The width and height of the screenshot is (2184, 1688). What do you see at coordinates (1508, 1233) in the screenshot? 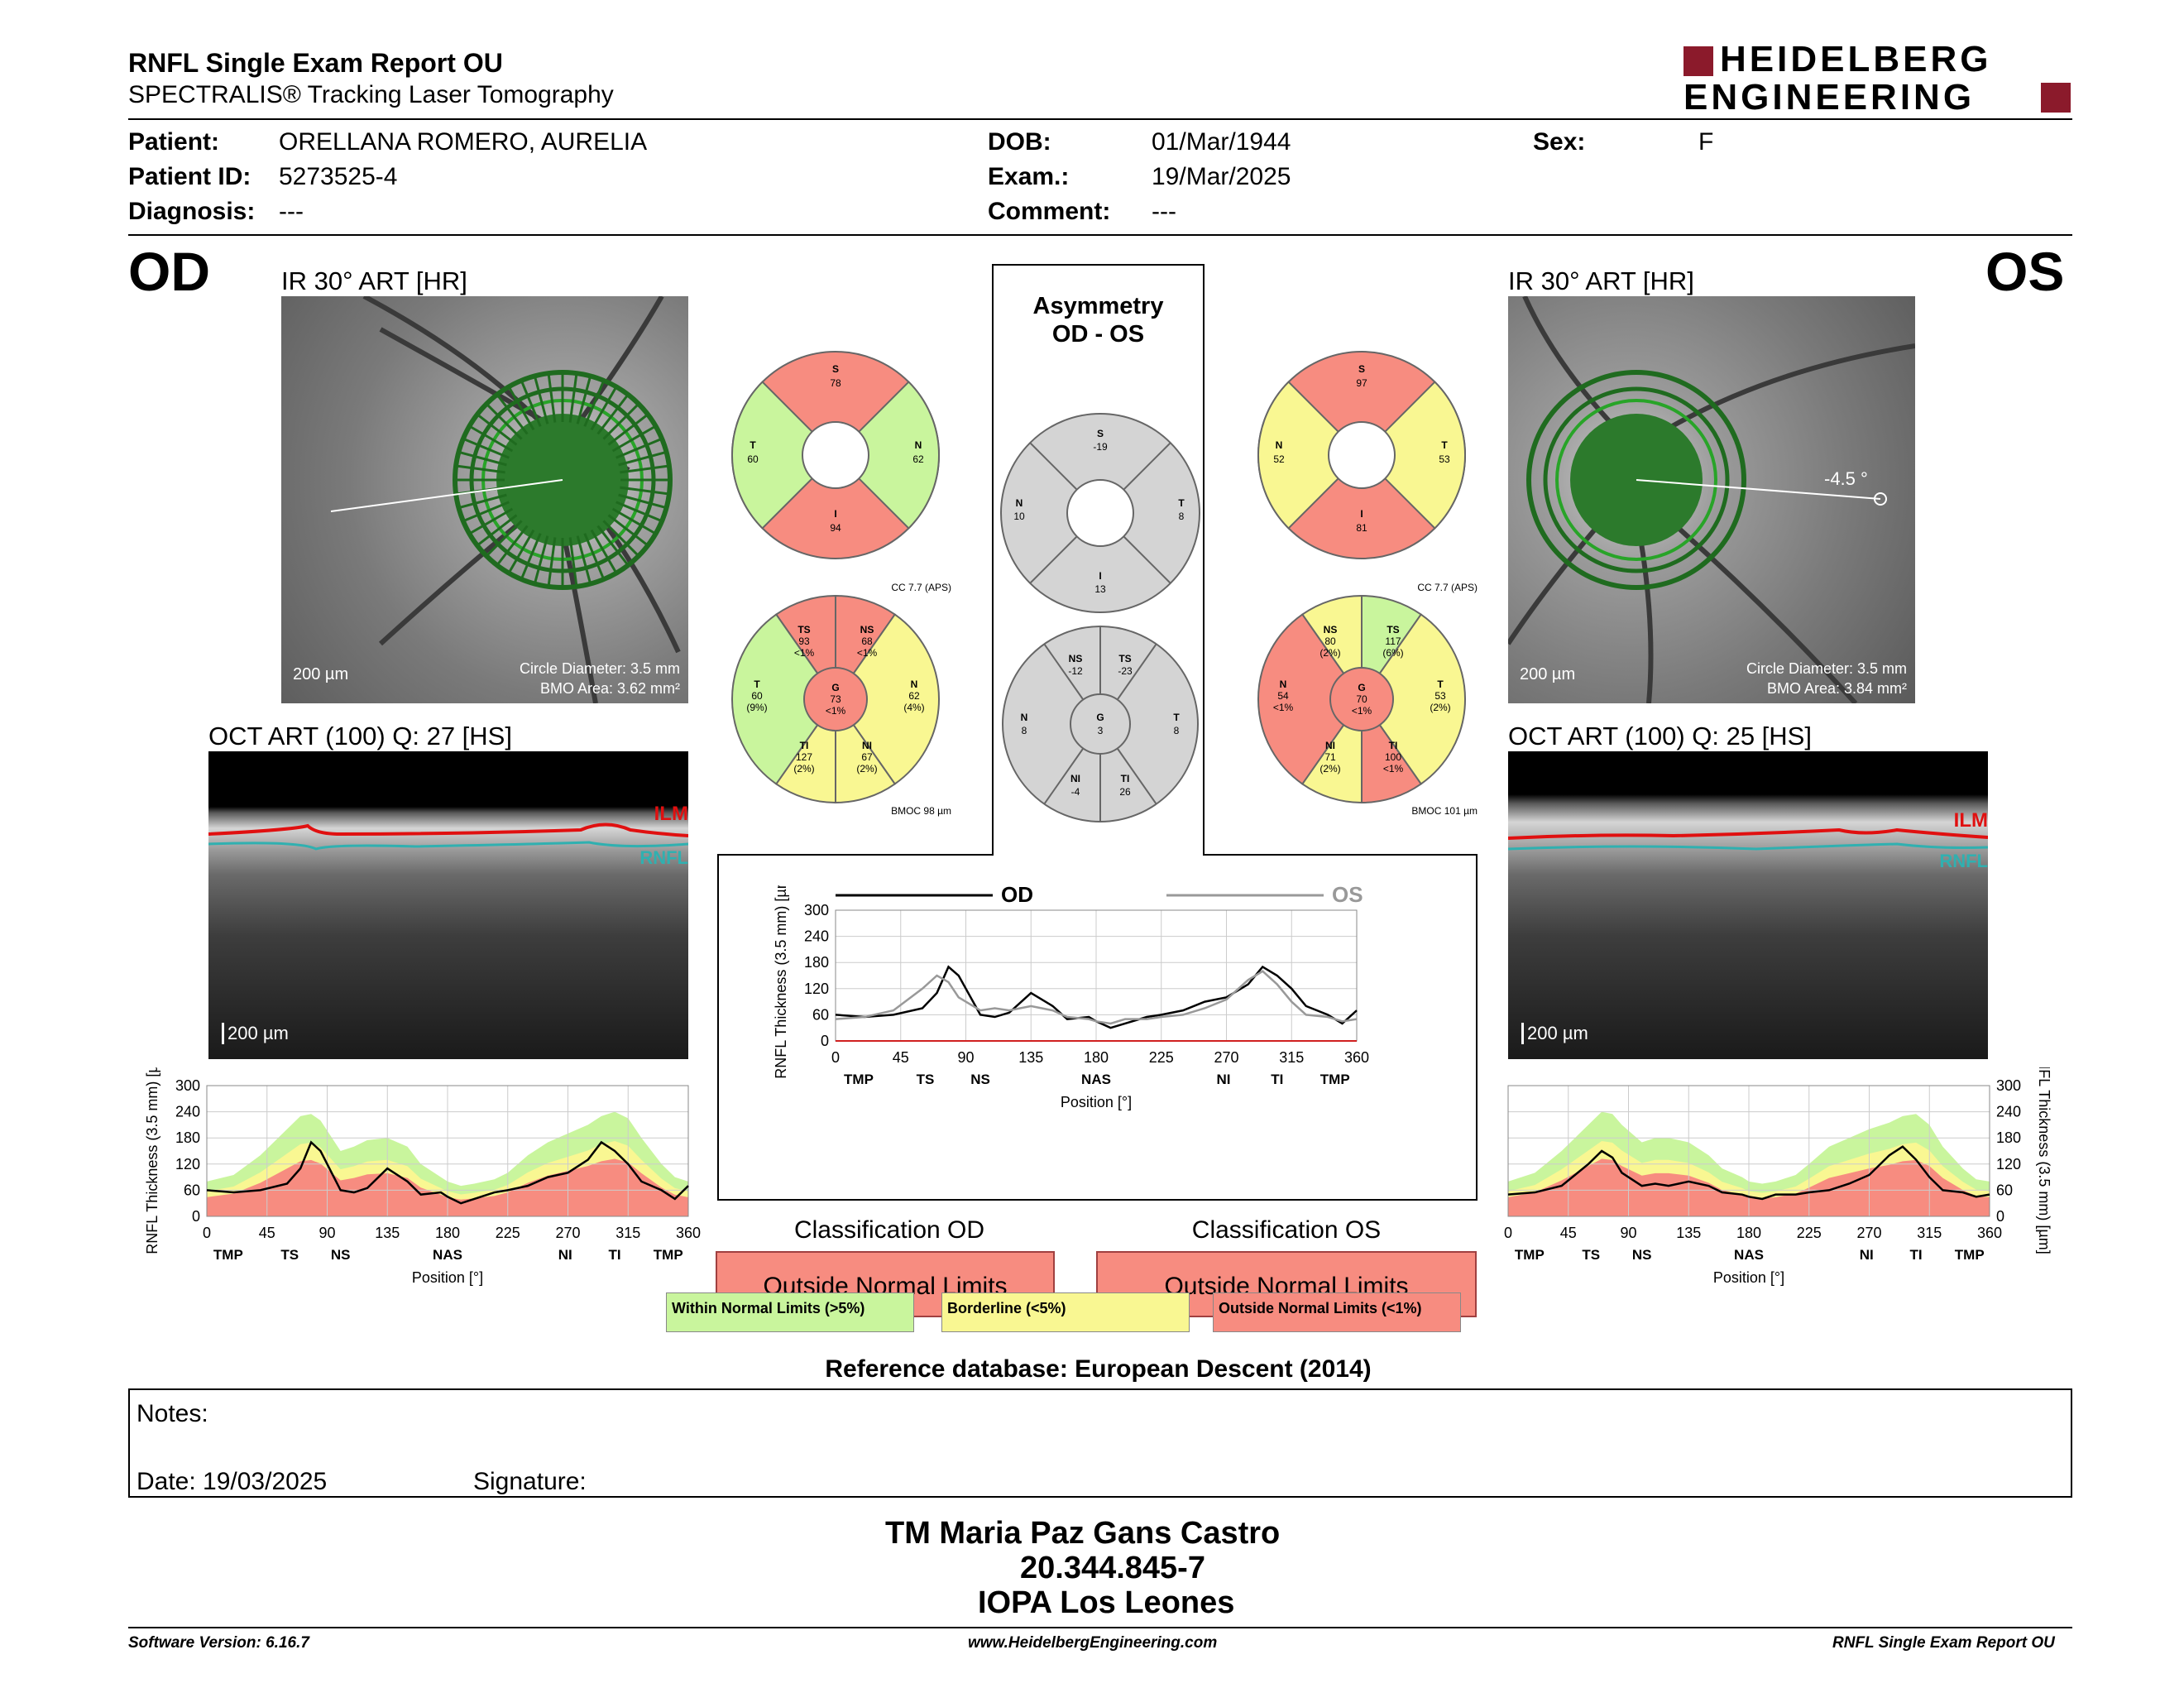
I see `x-tick-label: 0` at bounding box center [1508, 1233].